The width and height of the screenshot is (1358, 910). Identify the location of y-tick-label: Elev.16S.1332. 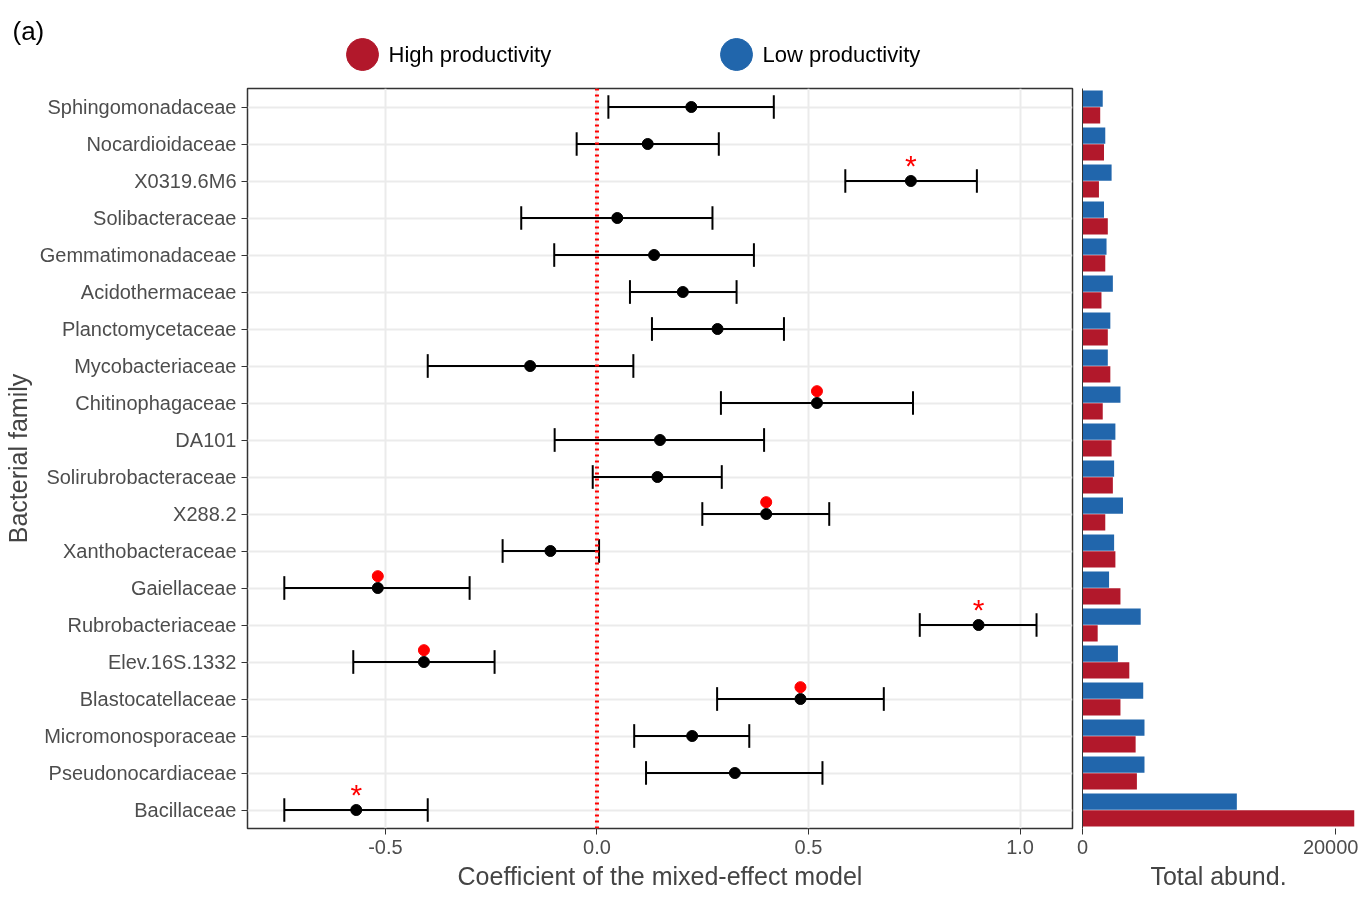
(172, 662).